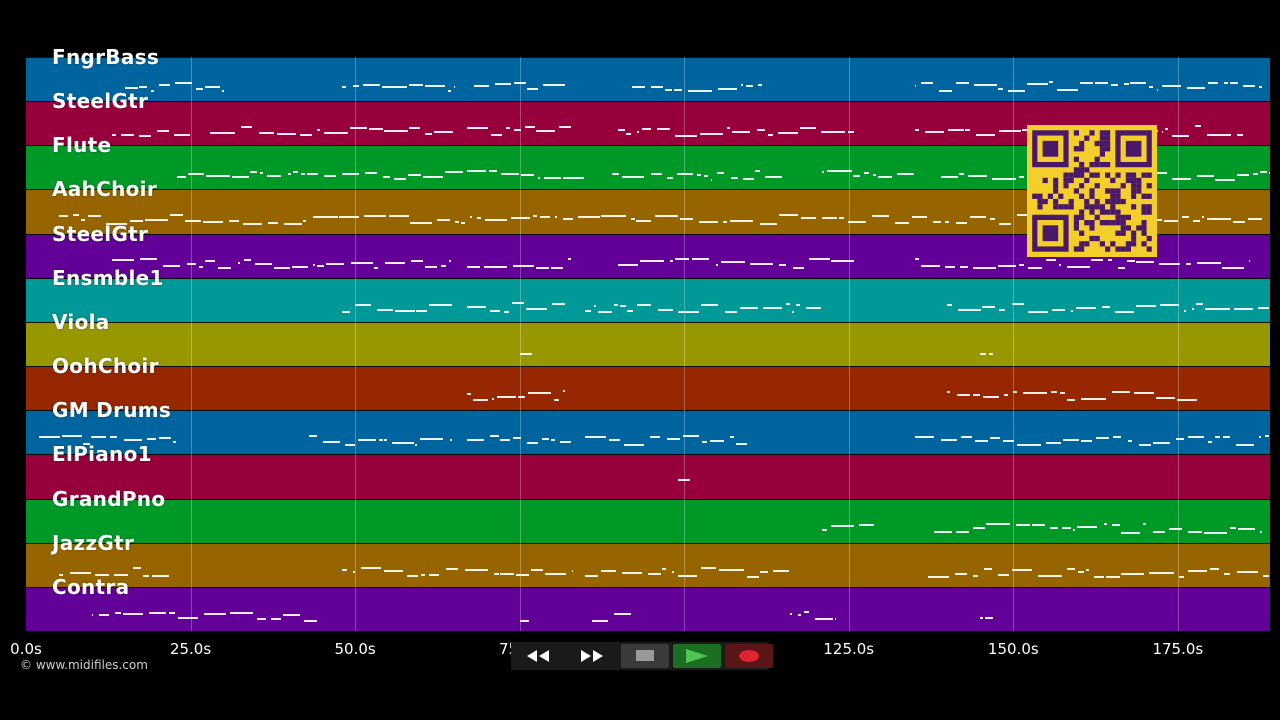  What do you see at coordinates (648, 73) in the screenshot?
I see `track-lane: FngrBass` at bounding box center [648, 73].